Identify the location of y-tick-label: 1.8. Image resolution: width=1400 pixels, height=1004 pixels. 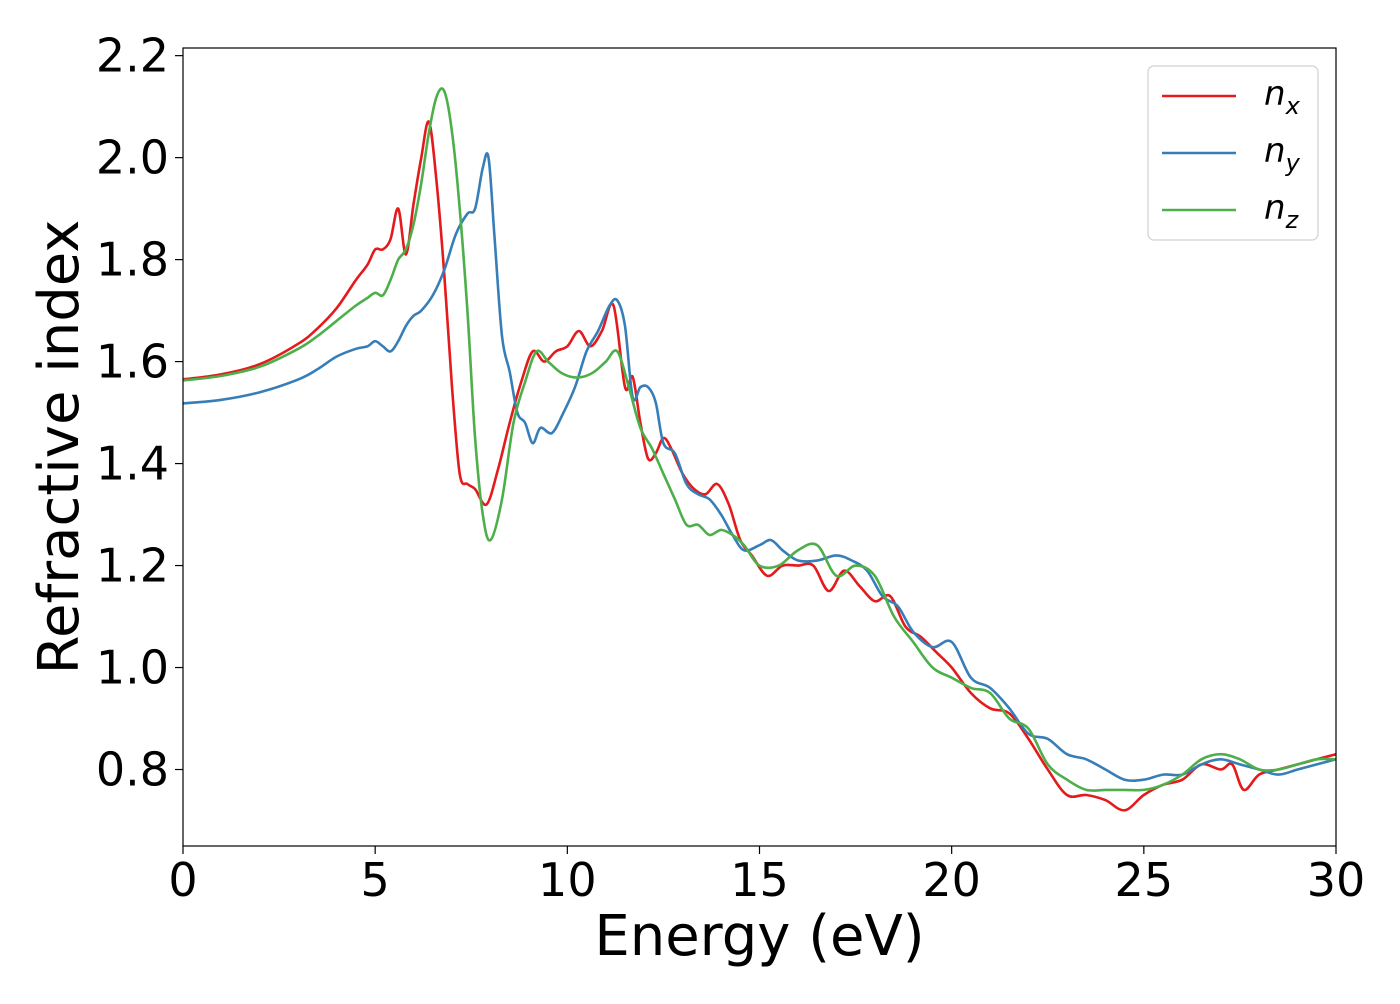
(132, 260).